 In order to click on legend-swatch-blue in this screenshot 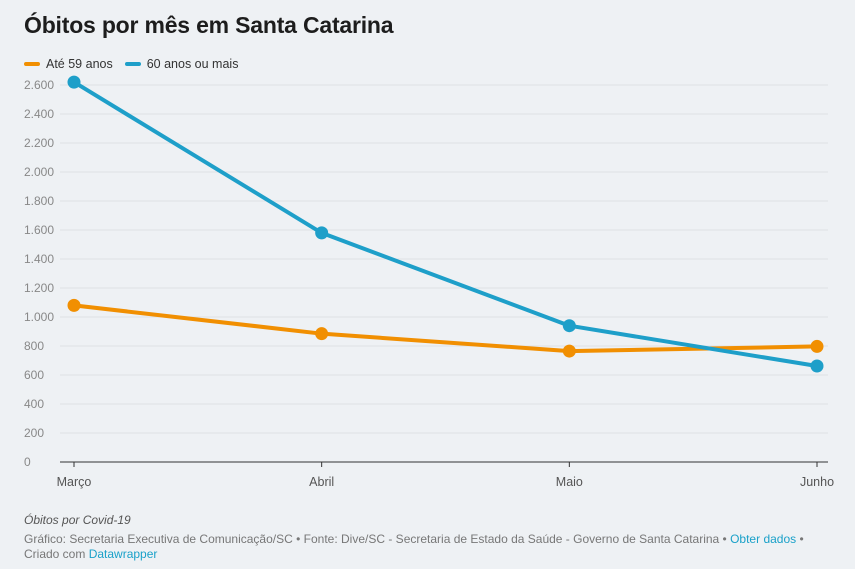, I will do `click(132, 64)`.